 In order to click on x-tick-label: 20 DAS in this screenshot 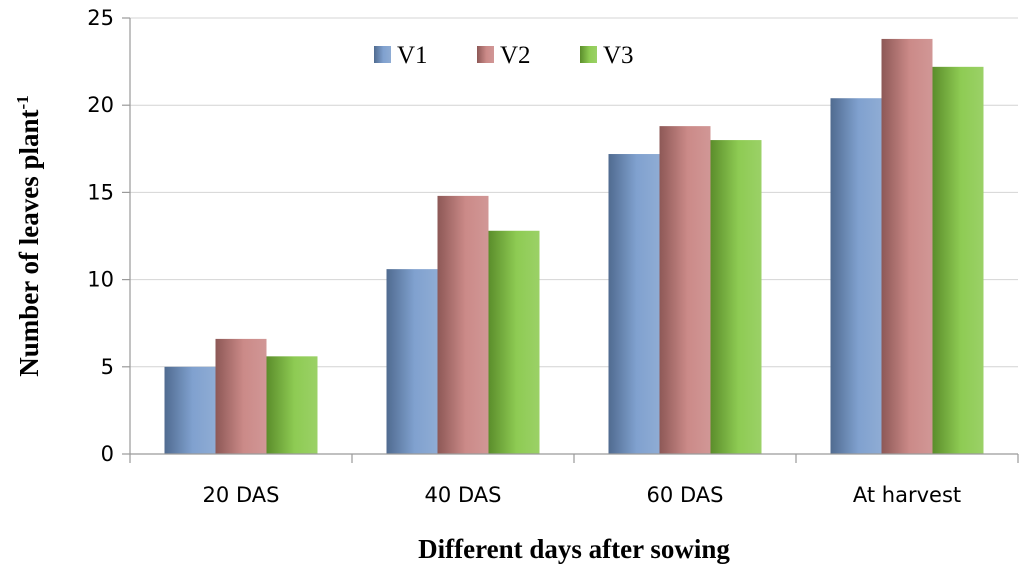, I will do `click(241, 495)`.